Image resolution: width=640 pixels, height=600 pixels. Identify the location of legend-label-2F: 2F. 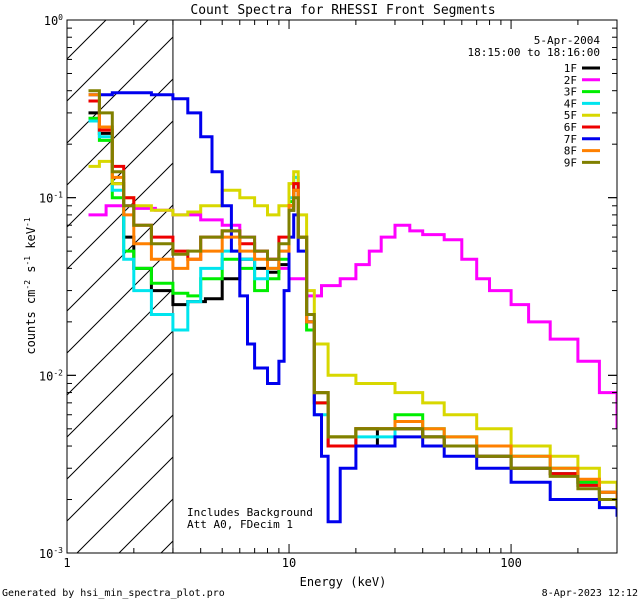
(570, 80).